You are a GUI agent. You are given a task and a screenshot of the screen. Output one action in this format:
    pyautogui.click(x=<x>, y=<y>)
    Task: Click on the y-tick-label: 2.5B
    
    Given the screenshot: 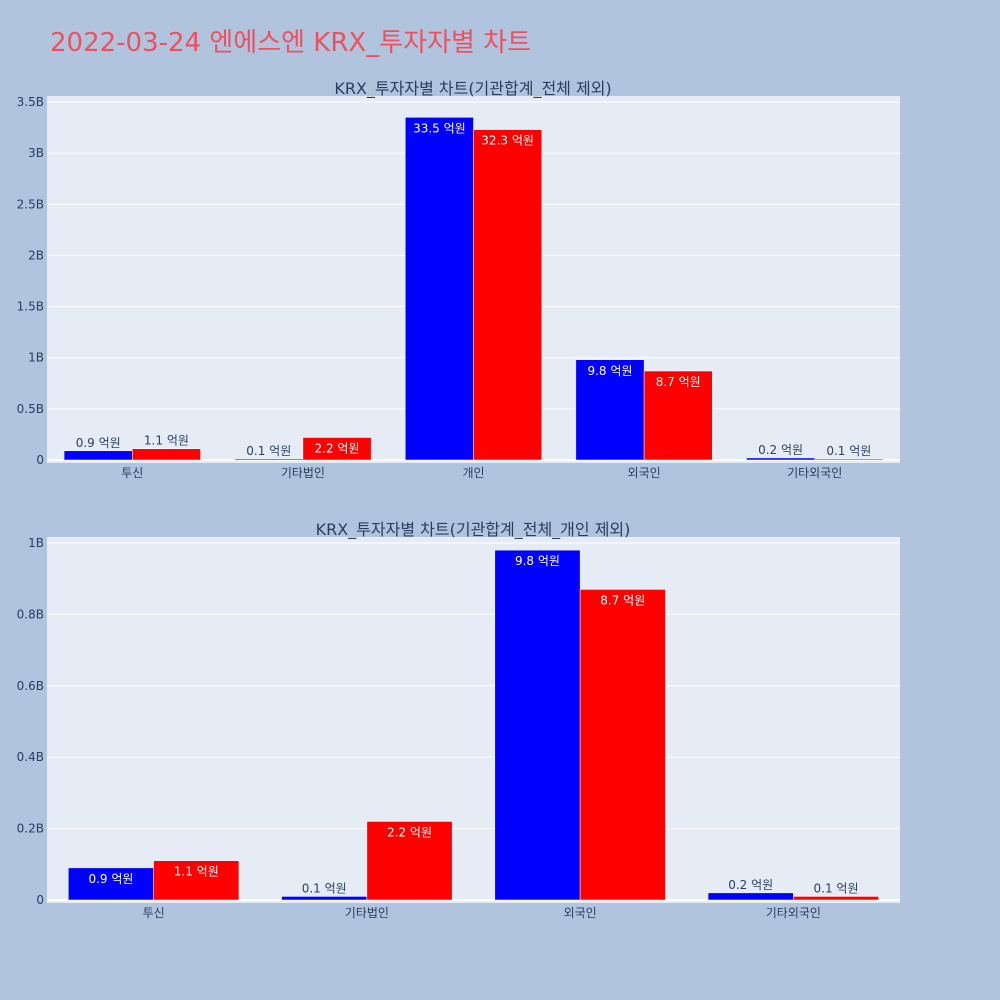 What is the action you would take?
    pyautogui.click(x=30, y=204)
    